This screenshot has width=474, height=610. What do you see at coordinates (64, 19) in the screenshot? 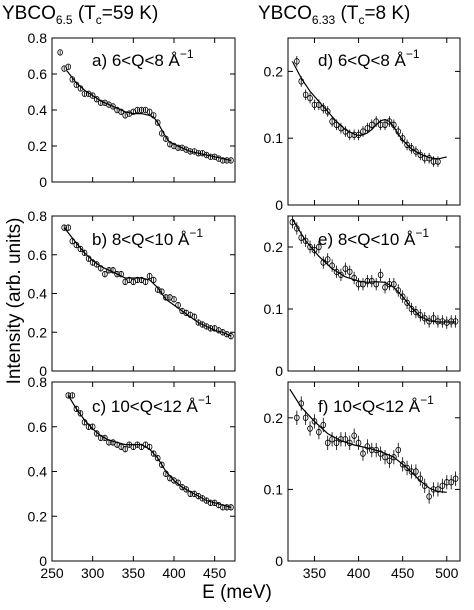
I see `column-title-left-subscript: 6.5` at bounding box center [64, 19].